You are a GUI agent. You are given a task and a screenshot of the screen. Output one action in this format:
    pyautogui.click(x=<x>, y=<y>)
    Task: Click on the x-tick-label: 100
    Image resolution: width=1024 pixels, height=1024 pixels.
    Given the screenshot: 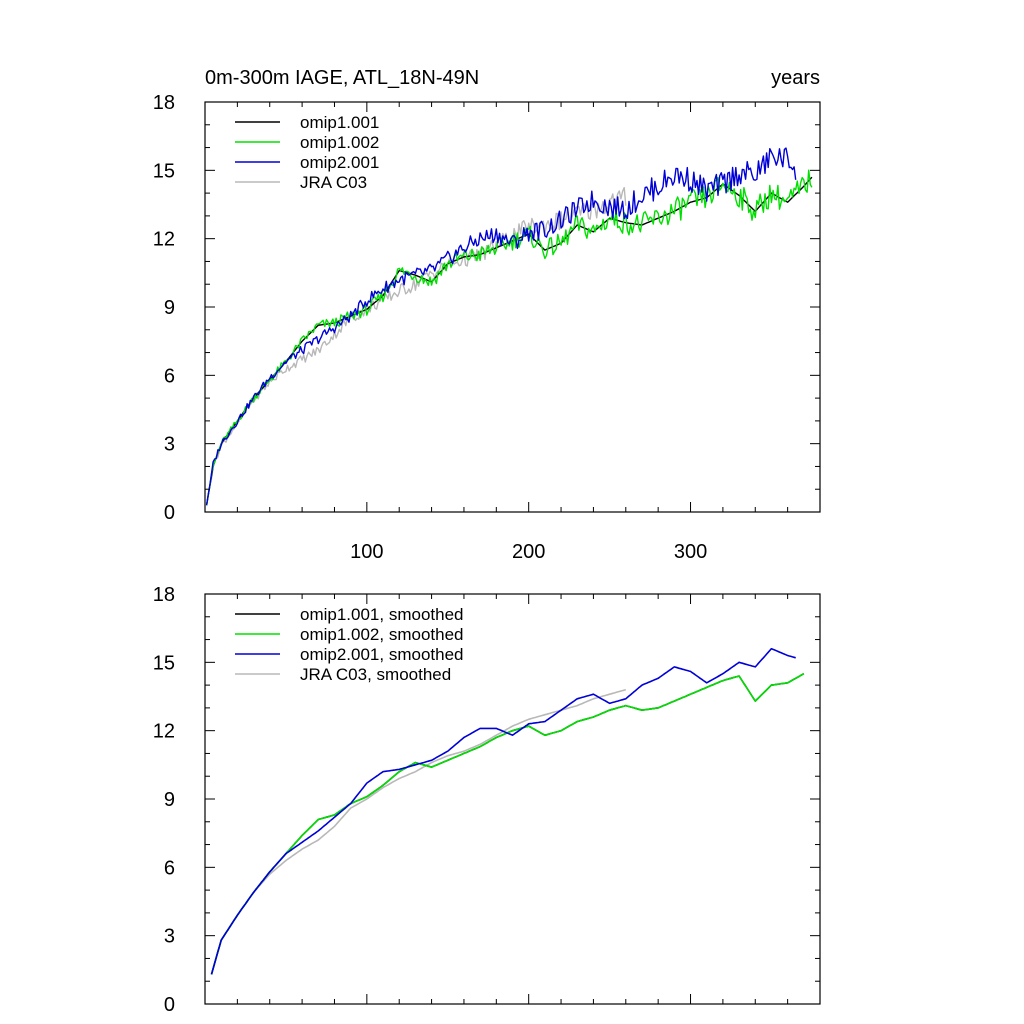 What is the action you would take?
    pyautogui.click(x=366, y=552)
    